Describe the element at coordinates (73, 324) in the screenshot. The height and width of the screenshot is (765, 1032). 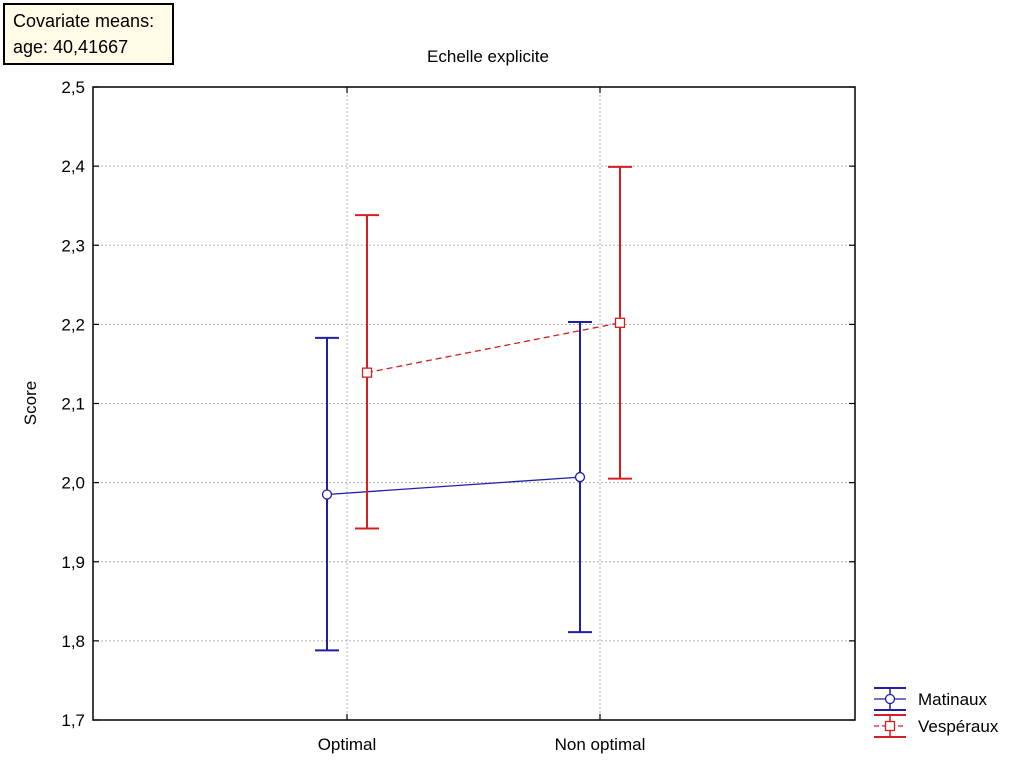
I see `y-tick-label: 2,2` at that location.